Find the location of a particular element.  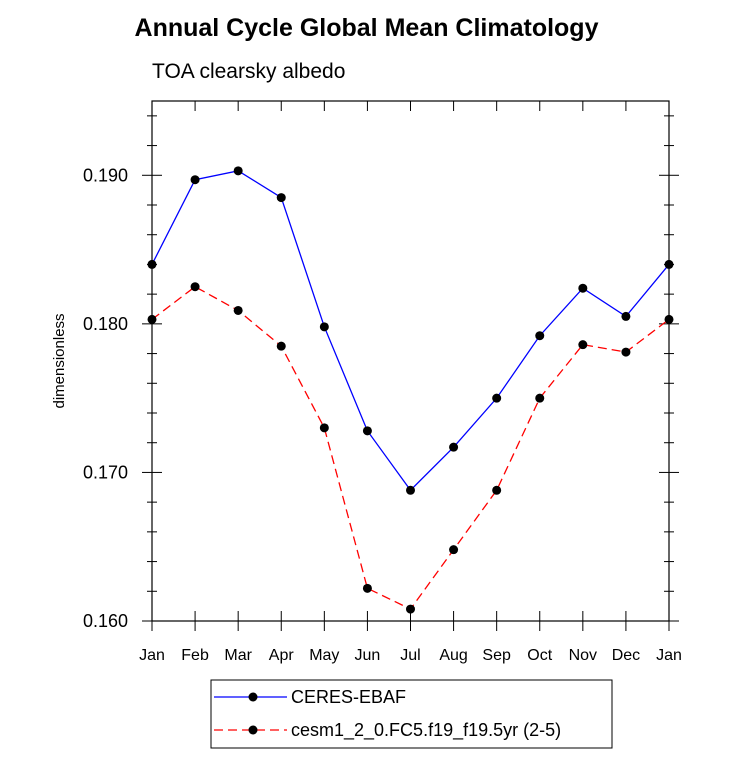

chart-subtitle: TOA clearsky albedo is located at coordinates (249, 71).